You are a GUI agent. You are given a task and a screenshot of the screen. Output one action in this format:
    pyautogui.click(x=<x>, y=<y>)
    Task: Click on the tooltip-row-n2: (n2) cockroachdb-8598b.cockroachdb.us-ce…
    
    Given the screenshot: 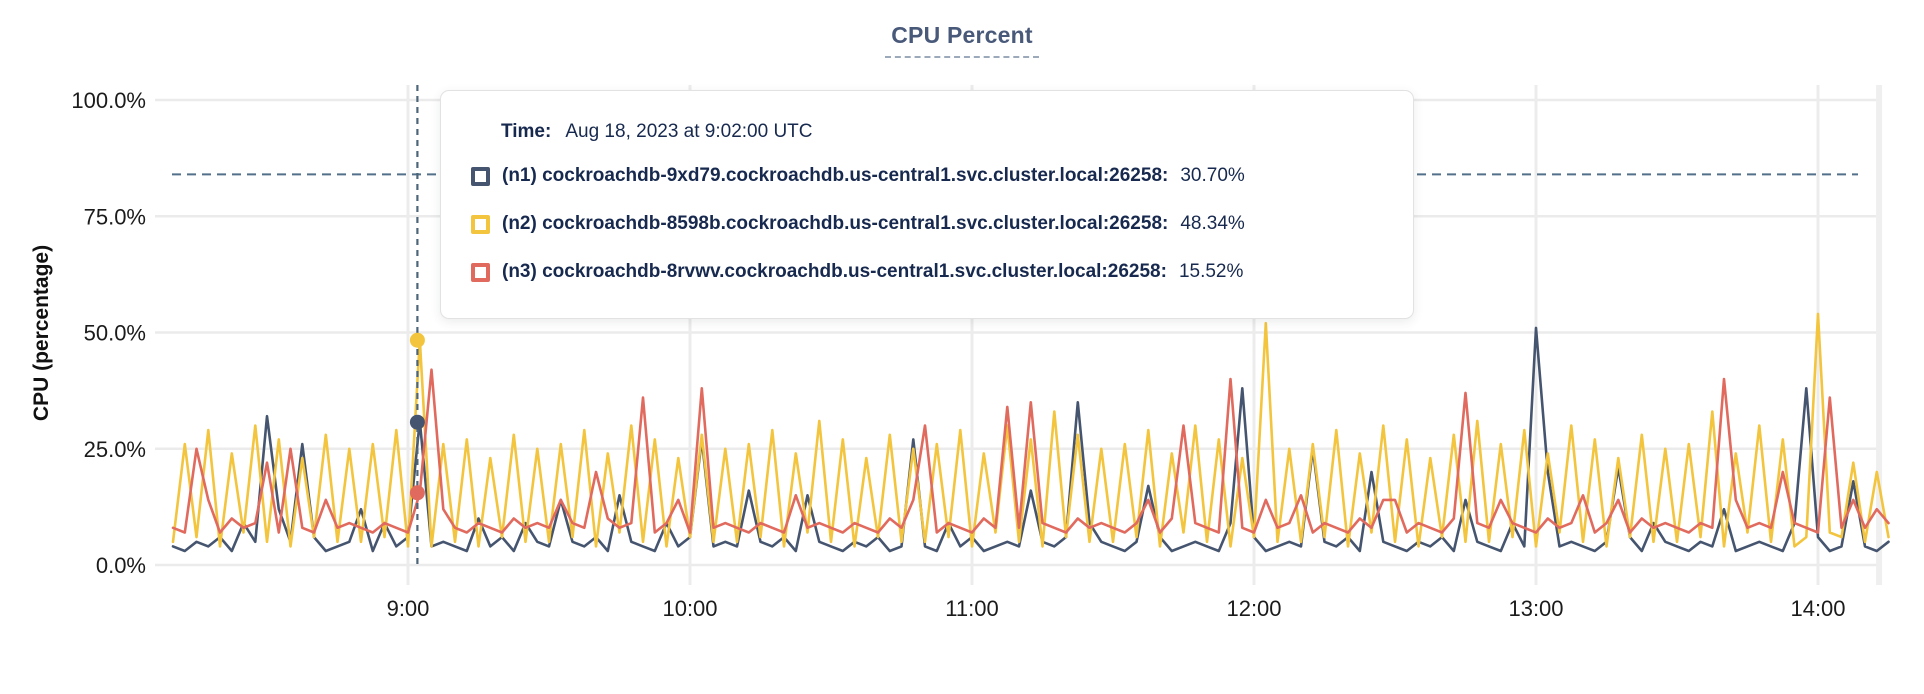 What is the action you would take?
    pyautogui.click(x=929, y=224)
    